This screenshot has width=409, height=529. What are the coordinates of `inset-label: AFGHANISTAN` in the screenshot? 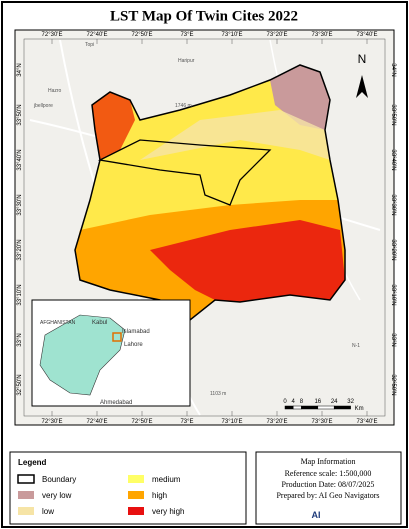 It's located at (58, 323).